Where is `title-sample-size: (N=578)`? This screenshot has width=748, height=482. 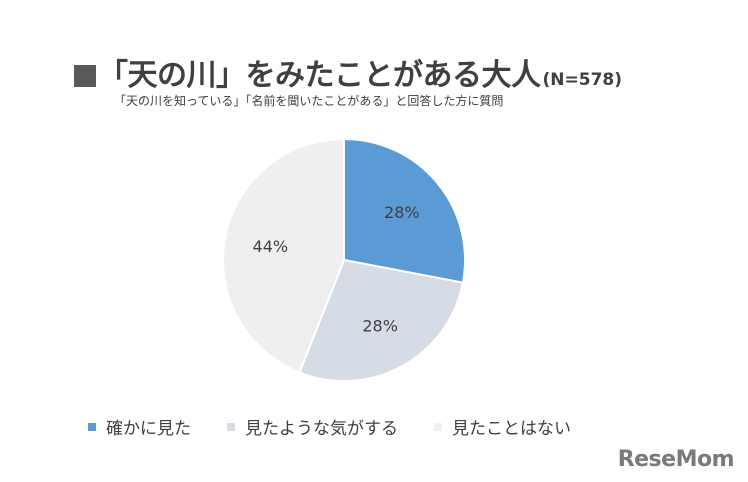
title-sample-size: (N=578) is located at coordinates (582, 80).